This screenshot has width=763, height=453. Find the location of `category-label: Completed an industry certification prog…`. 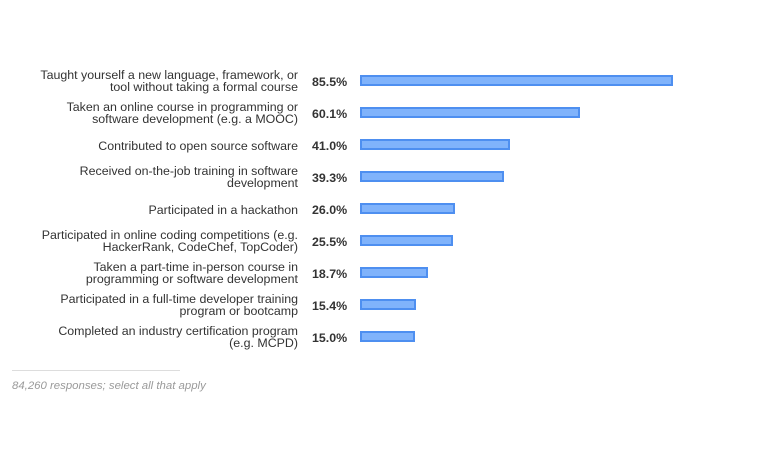

category-label: Completed an industry certification prog… is located at coordinates (153, 337).